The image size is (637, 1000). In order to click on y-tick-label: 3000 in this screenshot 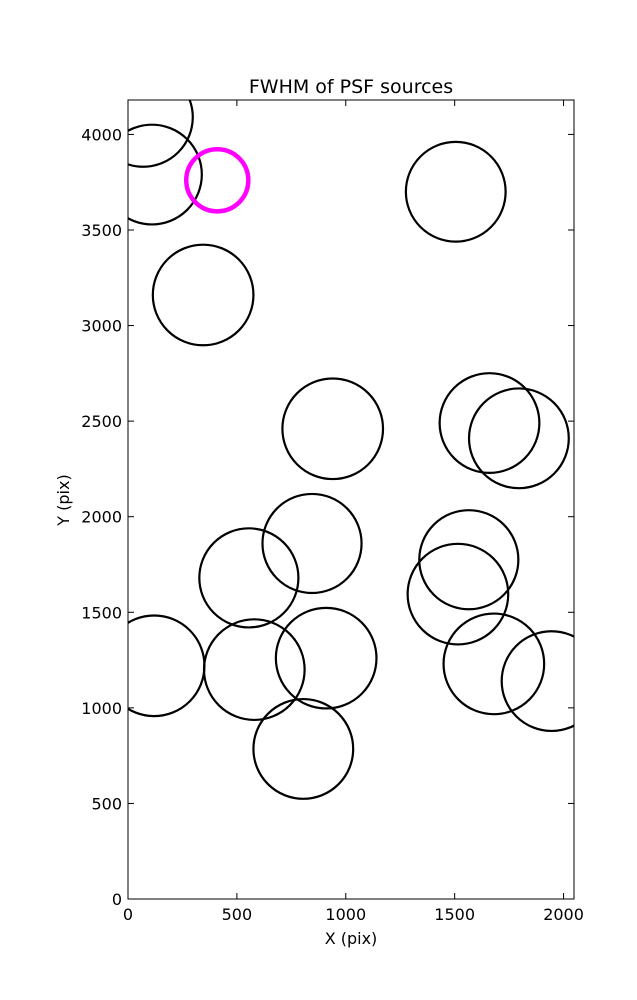, I will do `click(101, 326)`.